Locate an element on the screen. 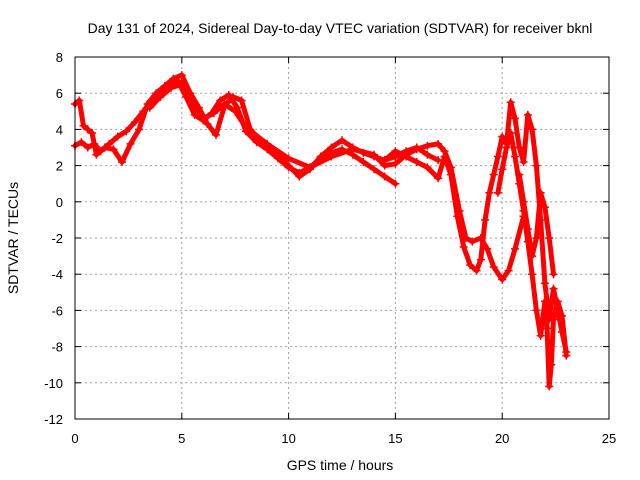 This screenshot has height=480, width=640. x-tick-label: 10 is located at coordinates (288, 438).